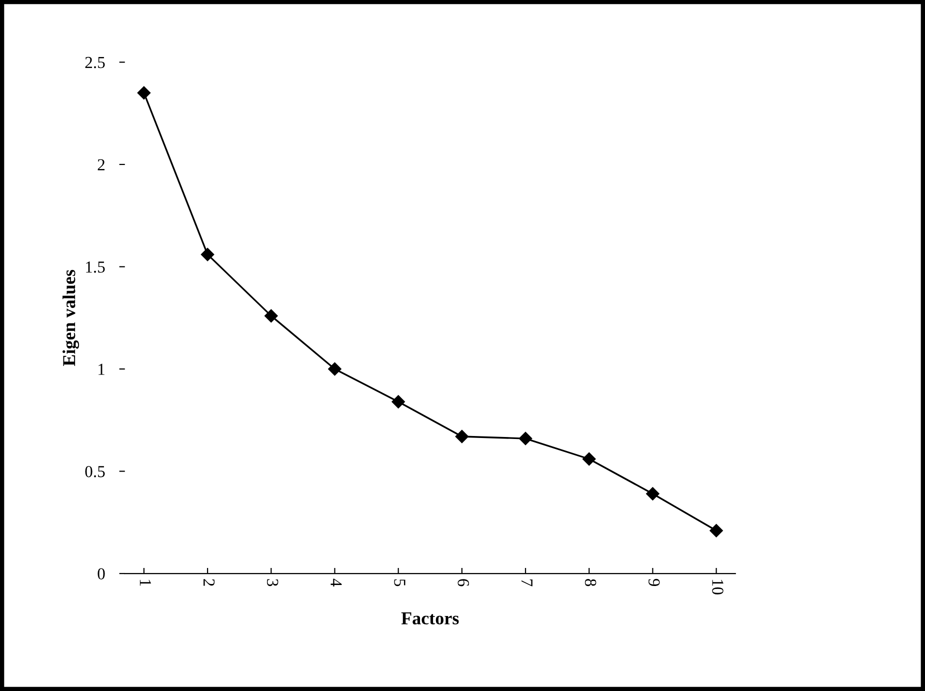  Describe the element at coordinates (718, 587) in the screenshot. I see `x-tick-label: 10` at that location.